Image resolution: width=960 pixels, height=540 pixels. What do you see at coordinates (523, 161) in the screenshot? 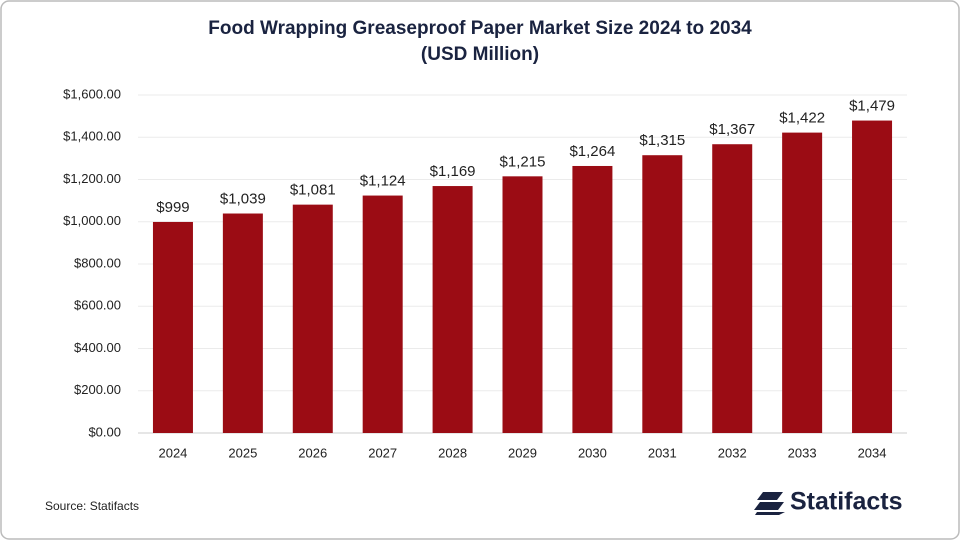
I see `value-label: $1,215` at bounding box center [523, 161].